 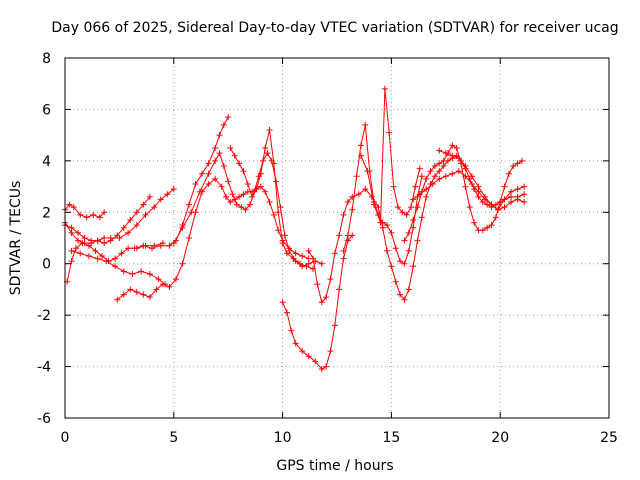 What do you see at coordinates (500, 438) in the screenshot?
I see `x-tick-label: 20` at bounding box center [500, 438].